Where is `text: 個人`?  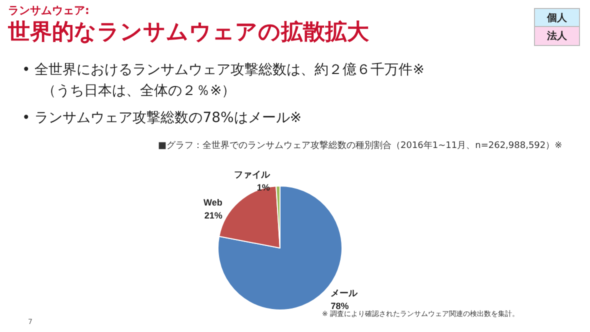 text: 個人 is located at coordinates (557, 18).